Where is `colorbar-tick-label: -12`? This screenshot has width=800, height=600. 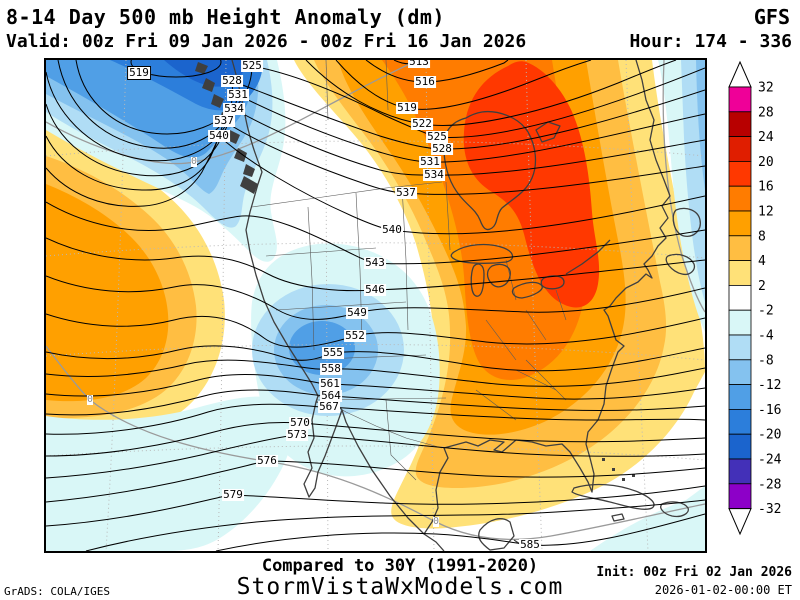 colorbar-tick-label: -12 is located at coordinates (769, 385).